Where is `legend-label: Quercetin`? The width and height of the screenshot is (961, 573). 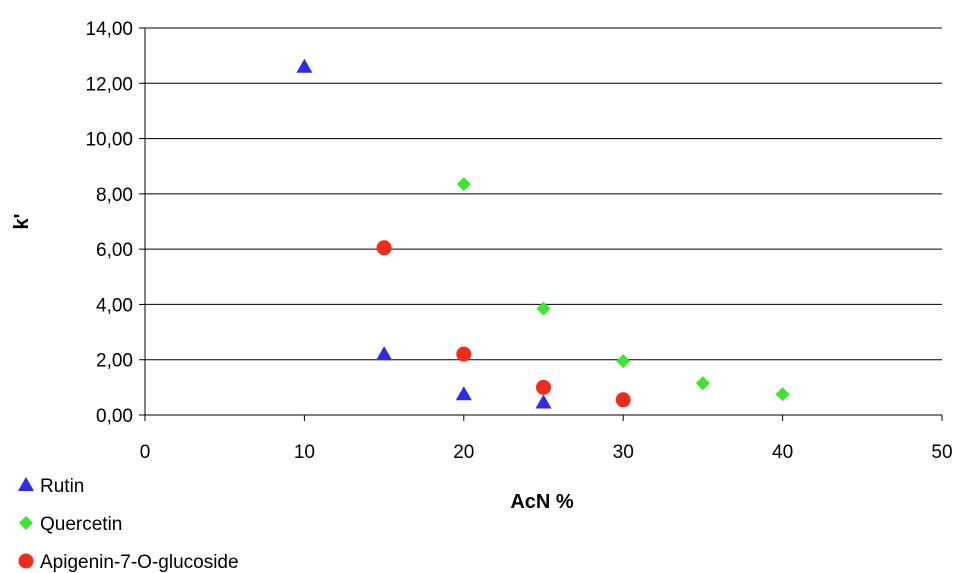 legend-label: Quercetin is located at coordinates (81, 524).